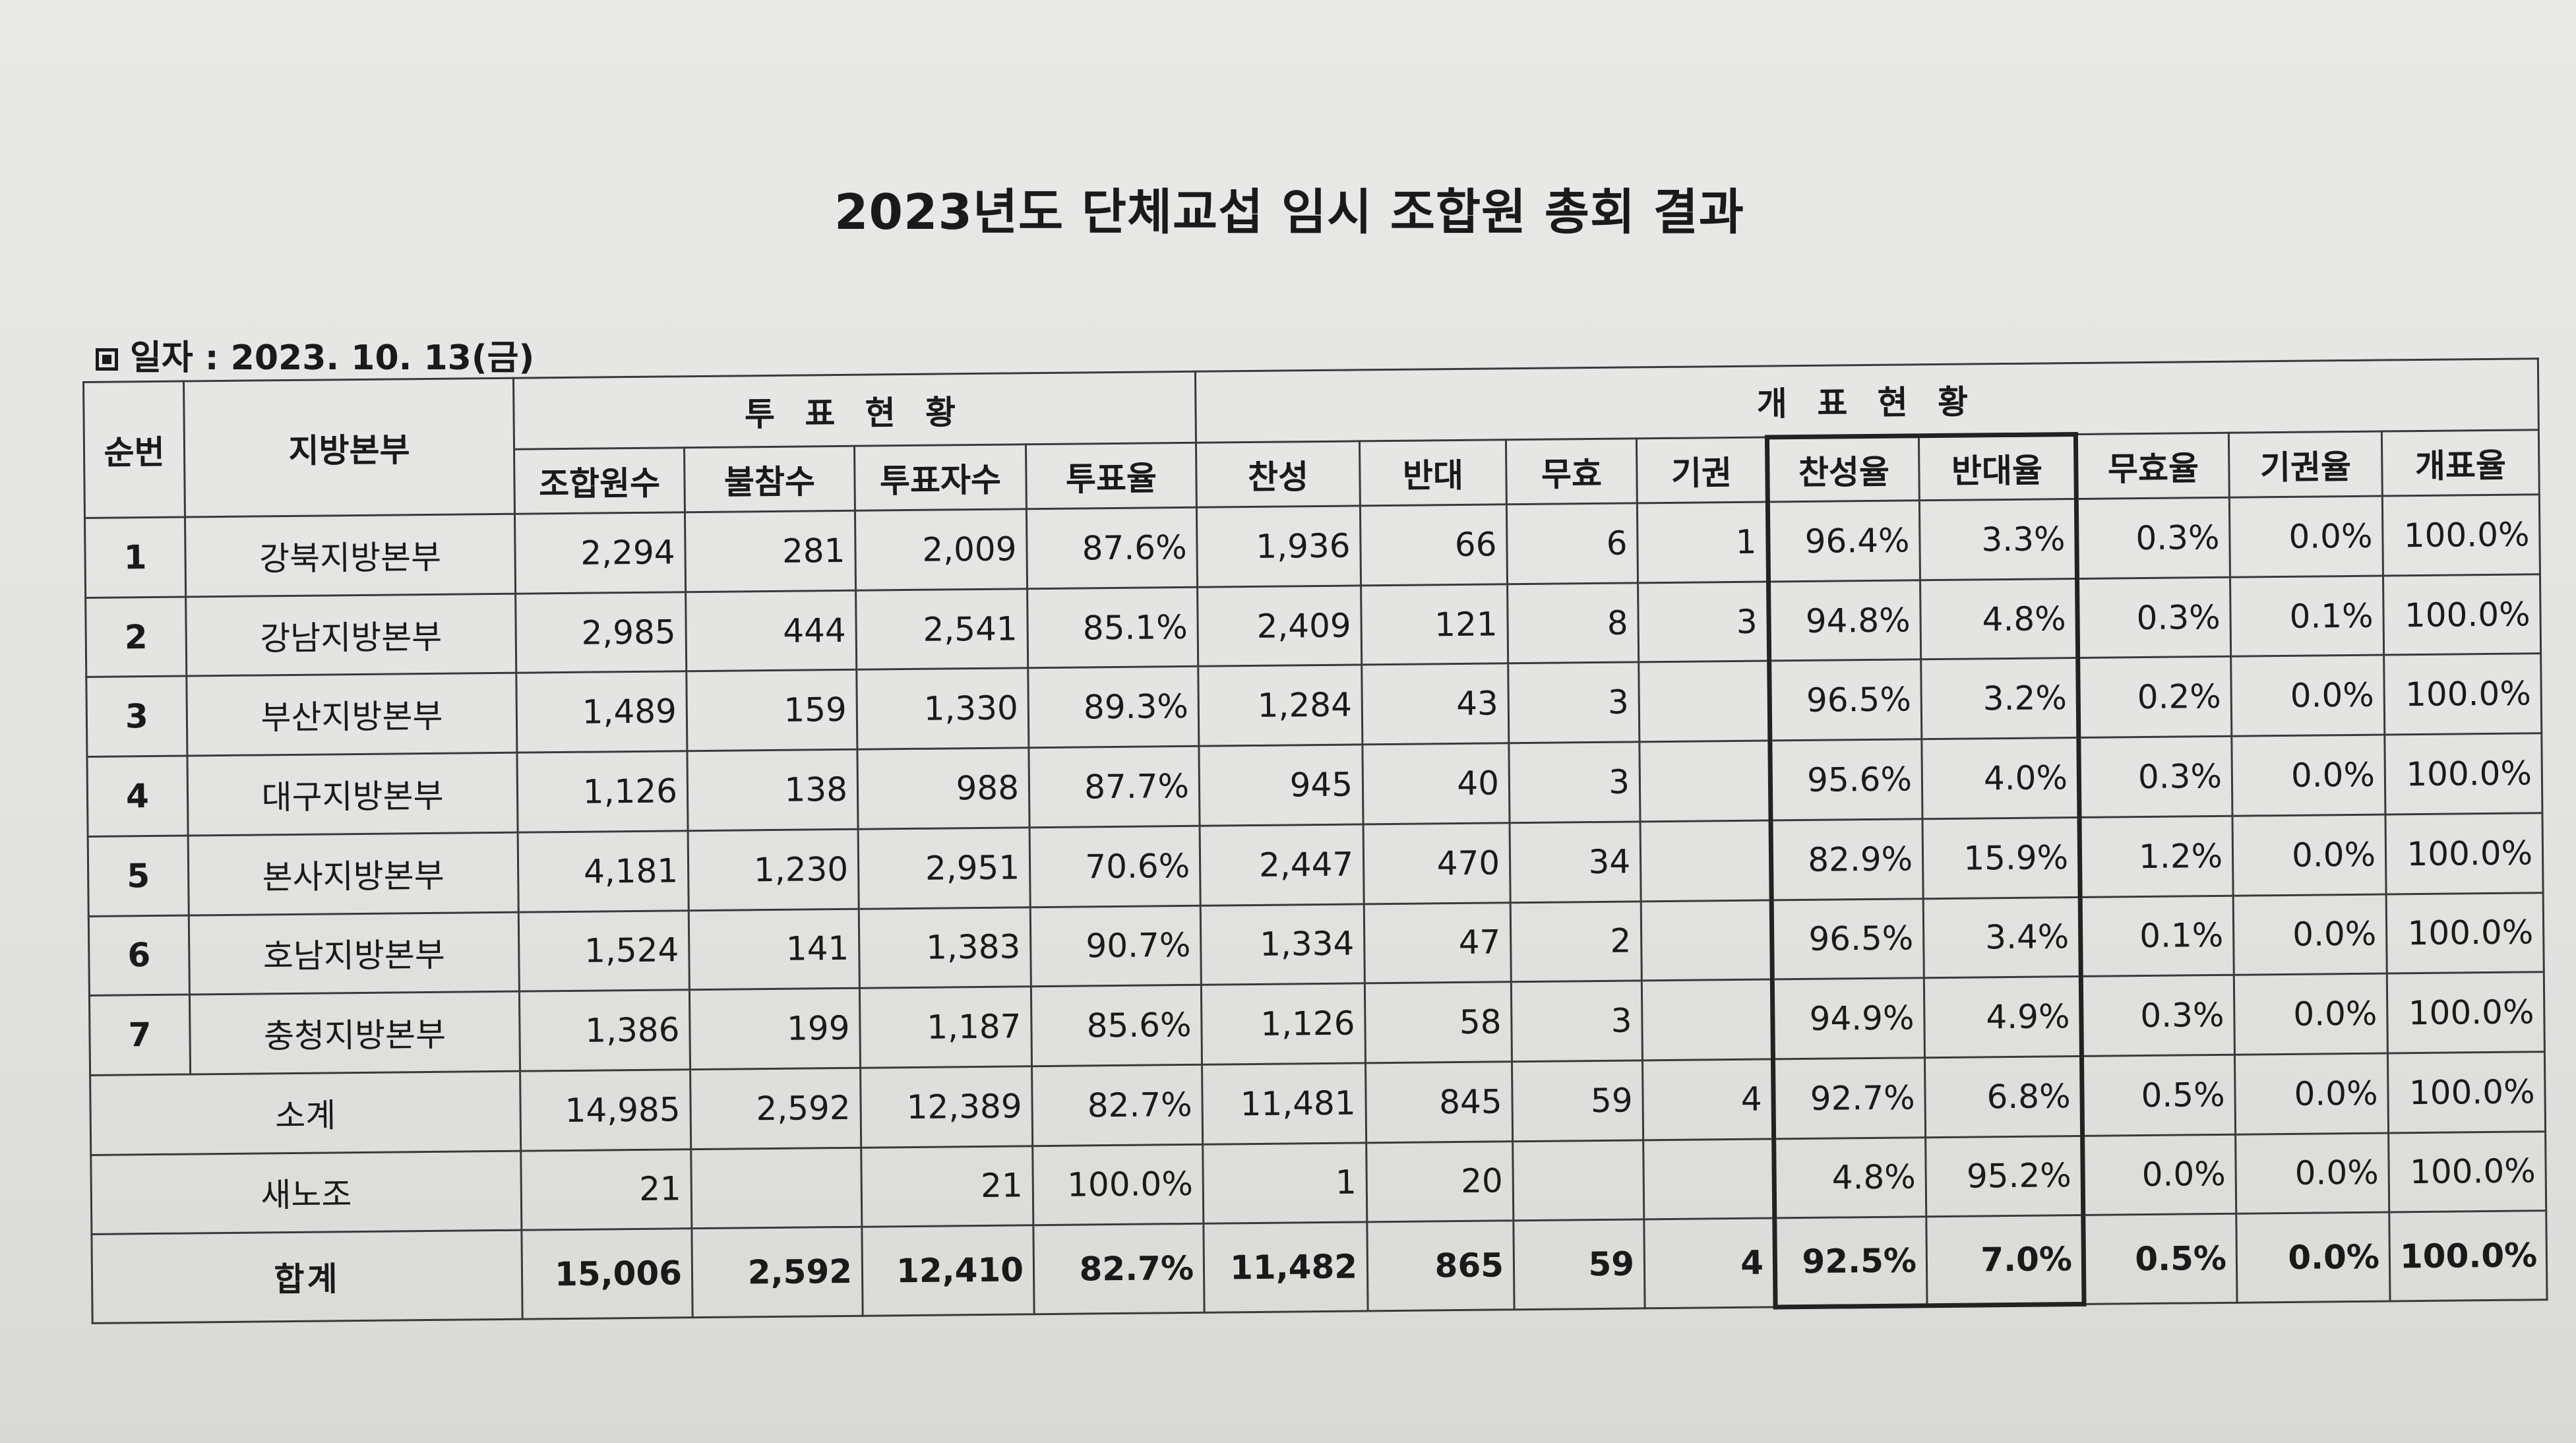  Describe the element at coordinates (1433, 472) in the screenshot. I see `col-header-no: 반대` at that location.